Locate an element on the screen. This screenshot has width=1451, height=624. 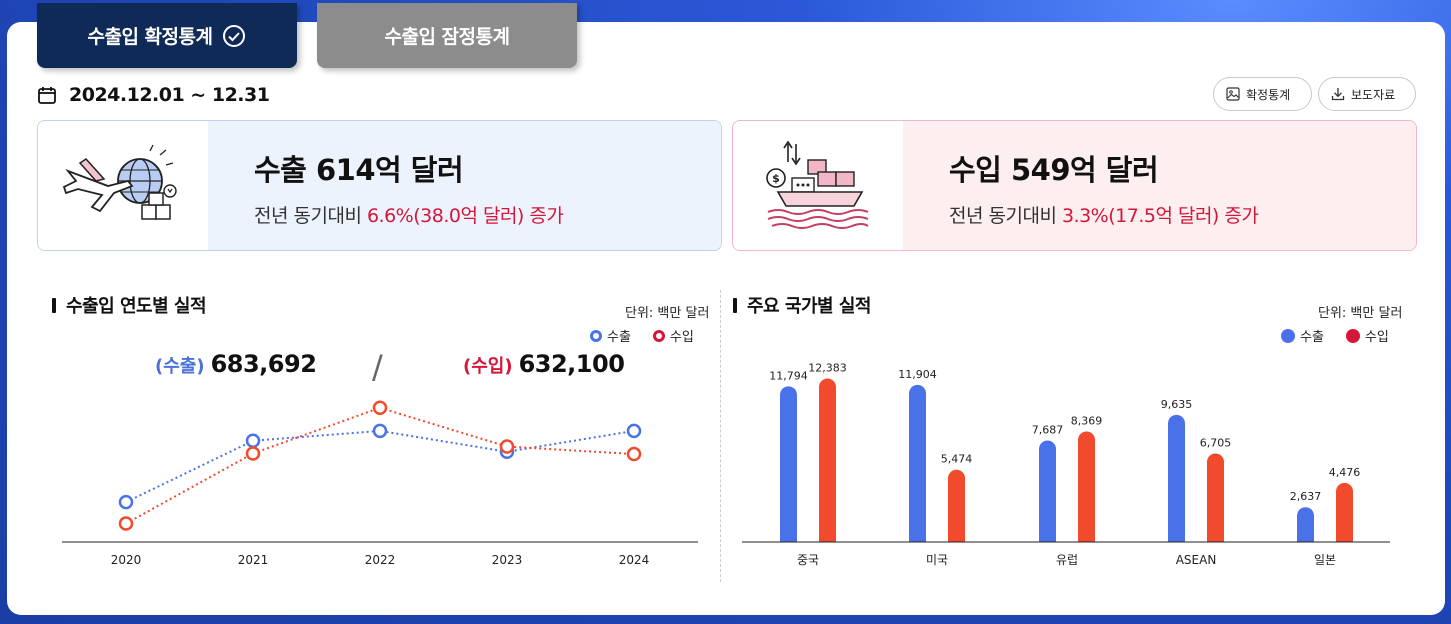
country-section-title: 주요 국가별 실적 is located at coordinates (802, 305).